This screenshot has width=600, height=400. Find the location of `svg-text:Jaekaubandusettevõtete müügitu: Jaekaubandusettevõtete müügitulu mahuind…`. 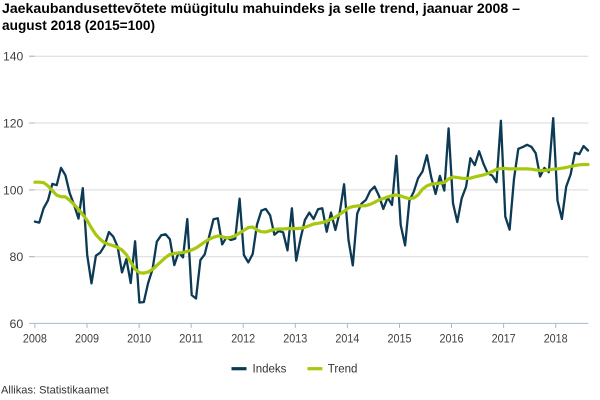

svg-text:Jaekaubandusettevõtete müügitu: Jaekaubandusettevõtete müügitulu mahuind… is located at coordinates (261, 8).